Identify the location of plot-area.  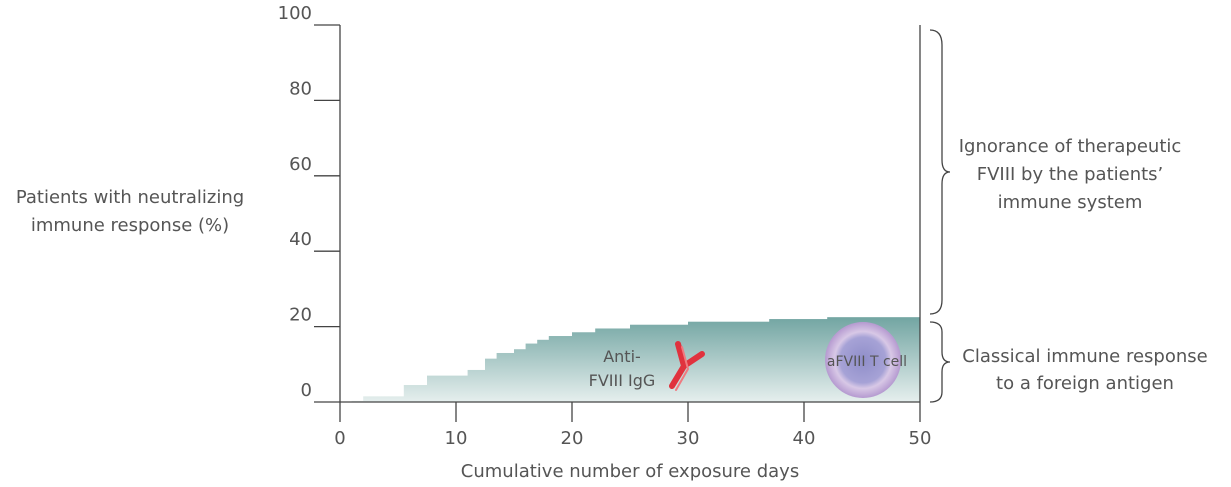
(636, 359).